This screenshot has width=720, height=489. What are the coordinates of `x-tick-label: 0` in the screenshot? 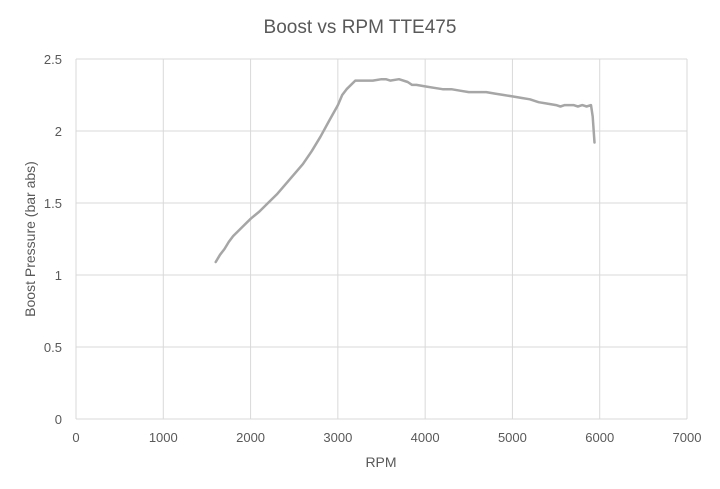 It's located at (75, 437).